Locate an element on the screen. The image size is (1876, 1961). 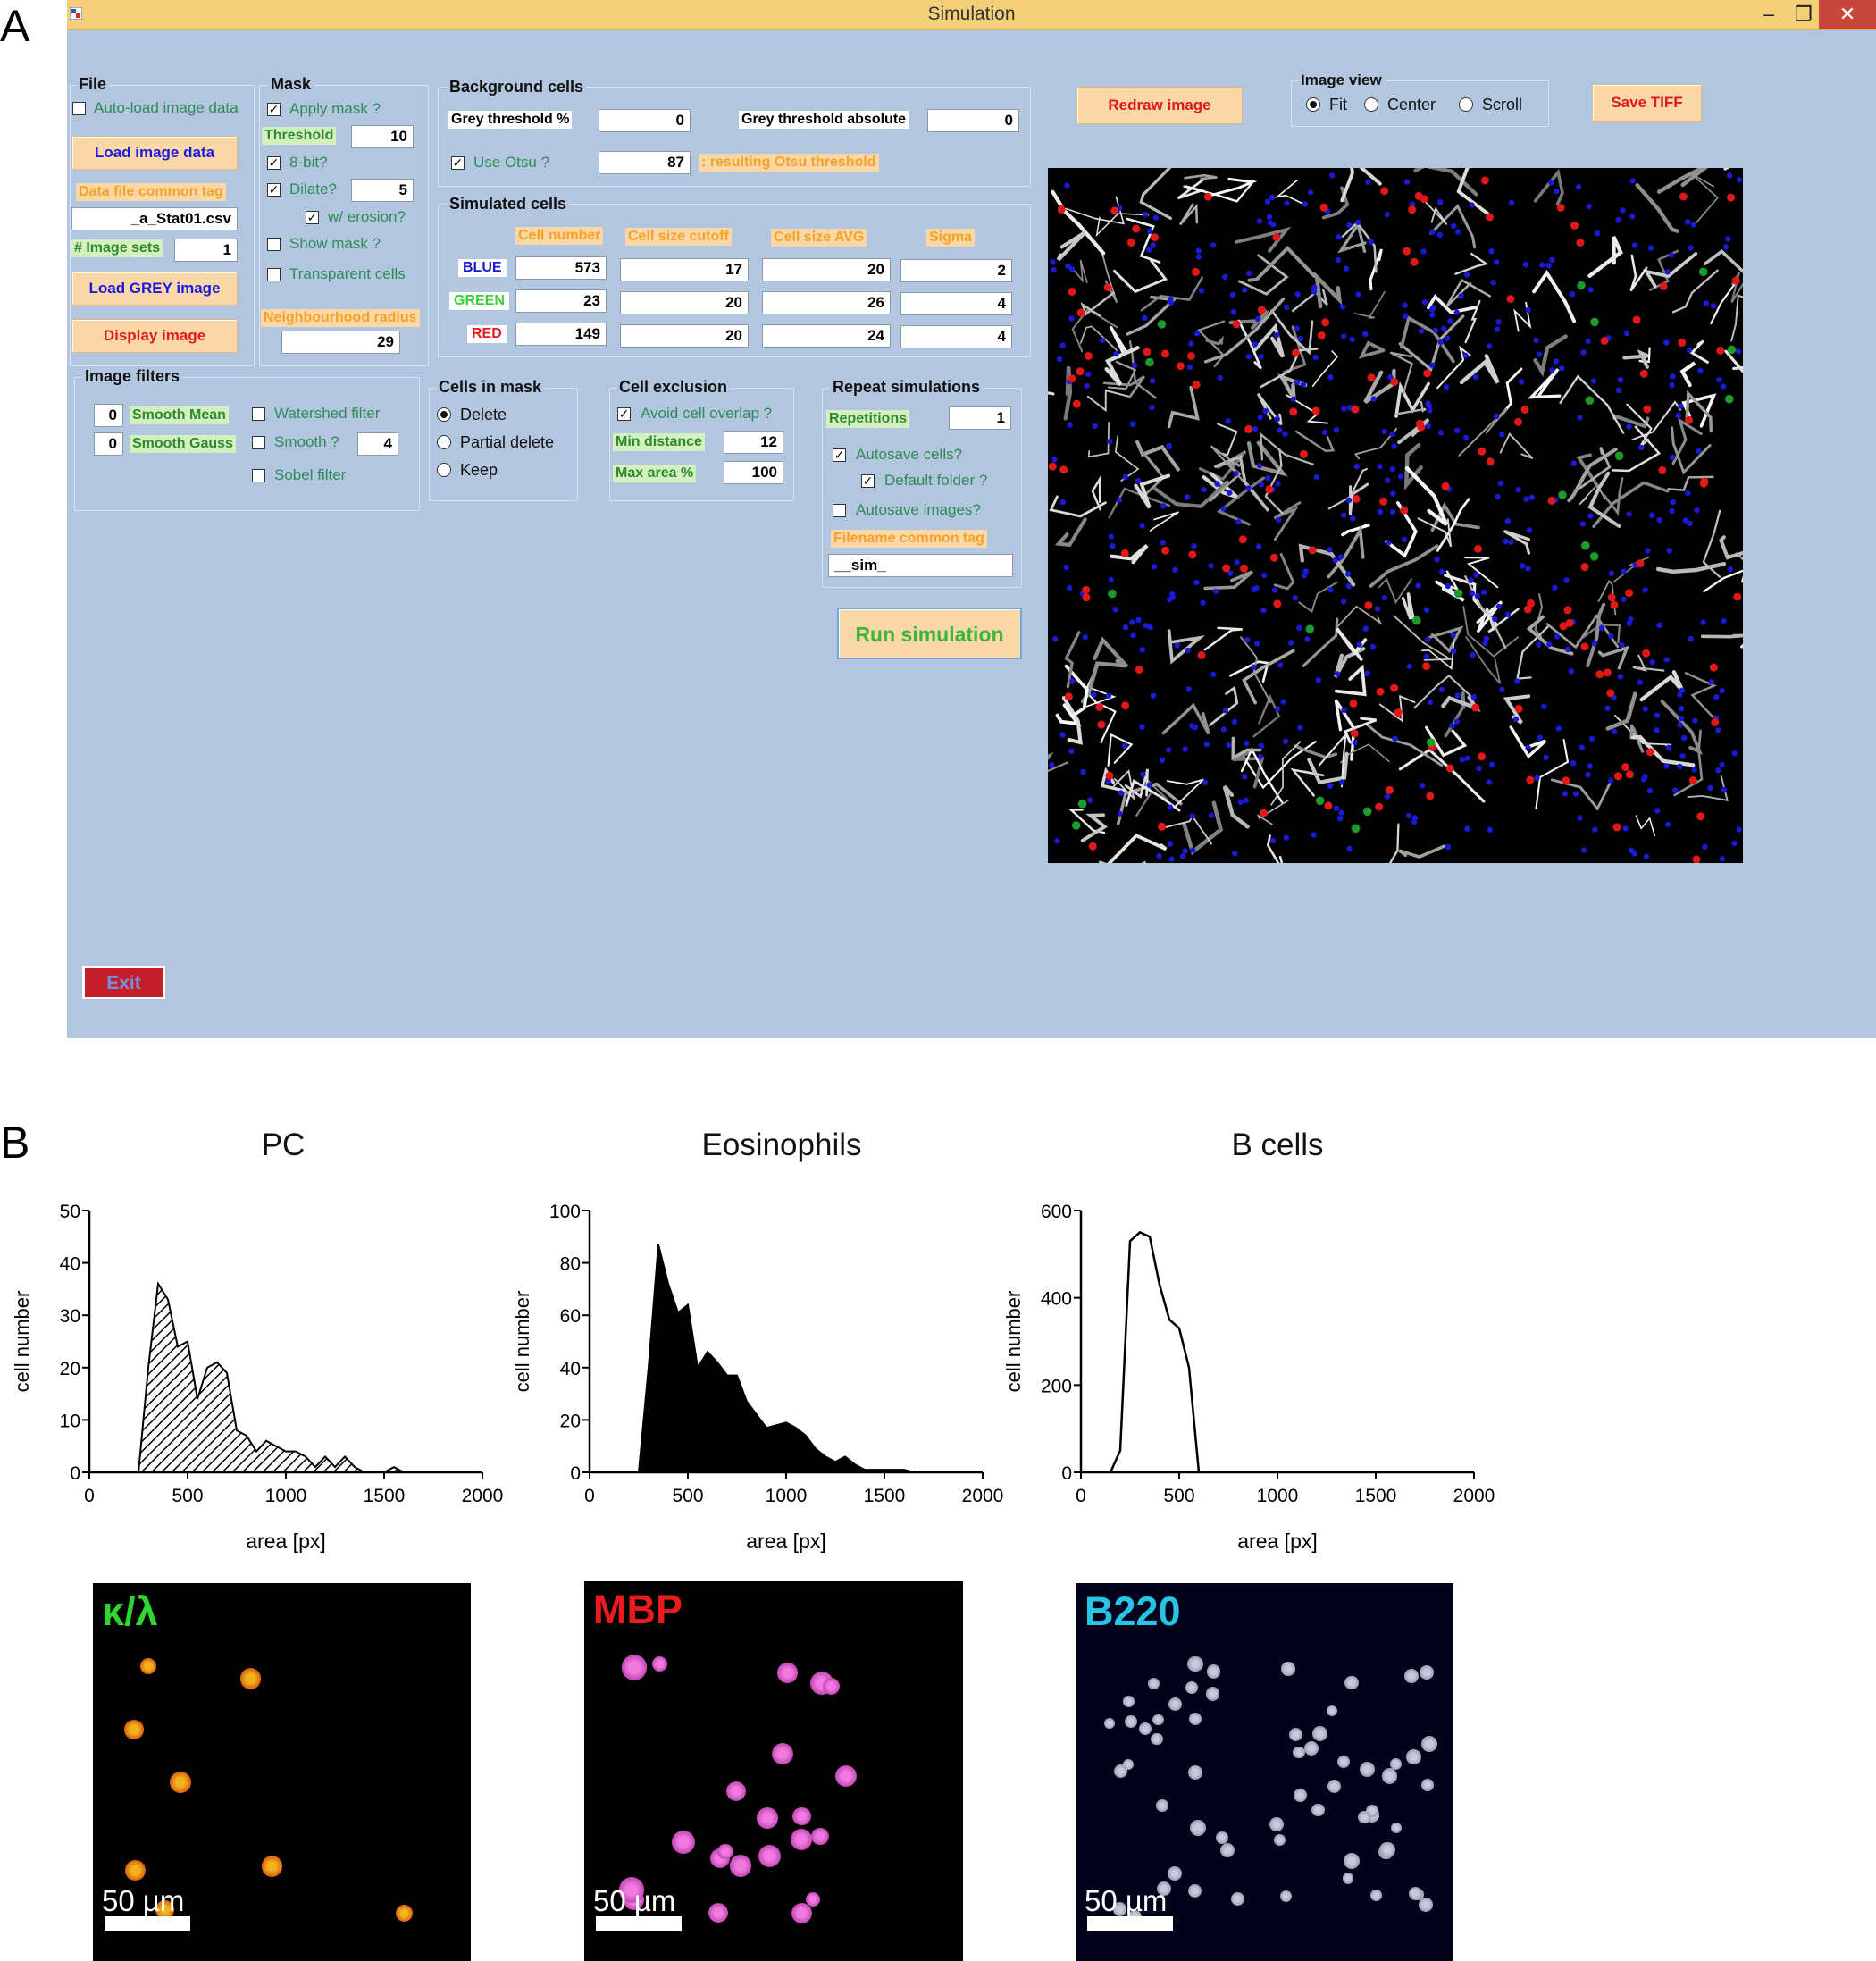
min-distance-input: 12 is located at coordinates (753, 442).